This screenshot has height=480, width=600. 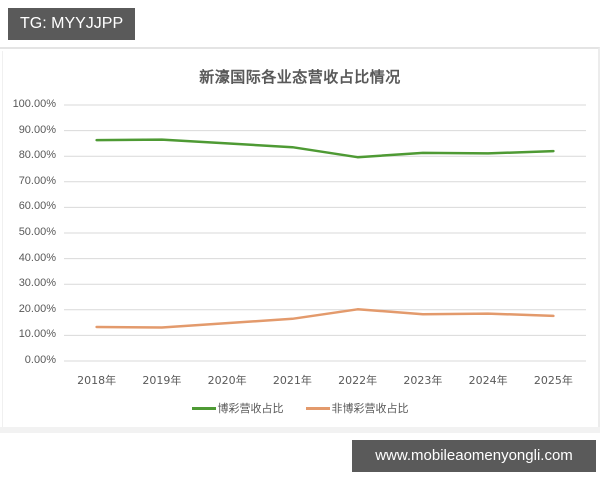 I want to click on y-tick-label: 80.00%, so click(x=37, y=155).